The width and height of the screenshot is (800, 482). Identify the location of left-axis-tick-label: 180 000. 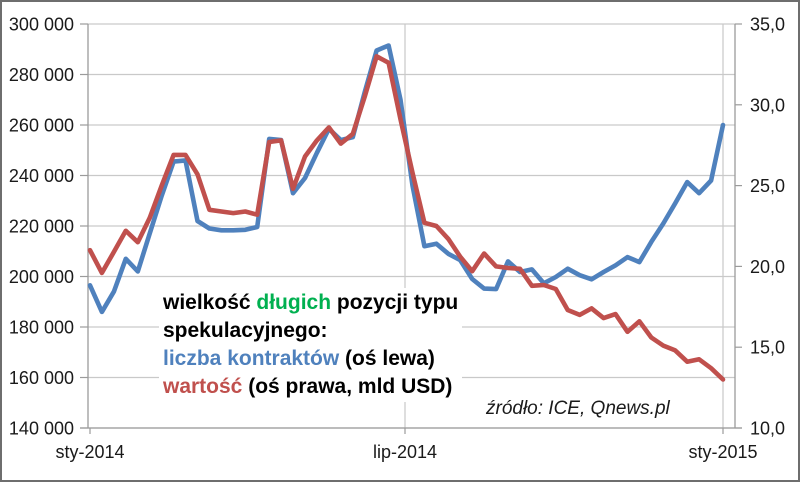
(41, 328).